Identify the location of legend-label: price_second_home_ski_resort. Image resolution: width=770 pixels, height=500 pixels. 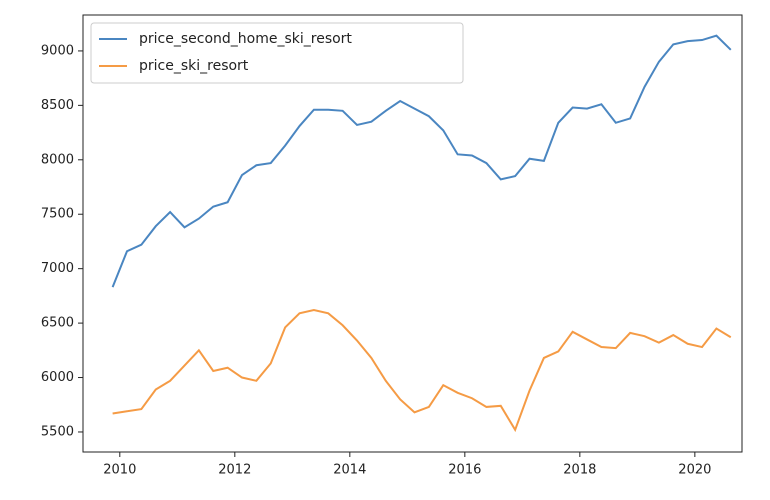
(245, 39).